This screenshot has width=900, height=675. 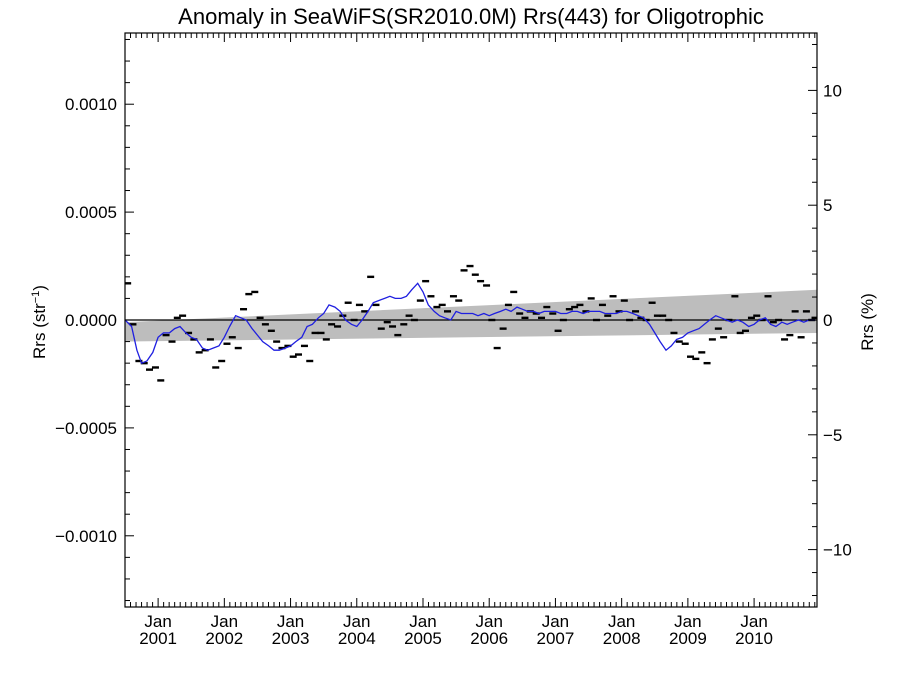 What do you see at coordinates (357, 638) in the screenshot?
I see `x-tick-year-label: 2004` at bounding box center [357, 638].